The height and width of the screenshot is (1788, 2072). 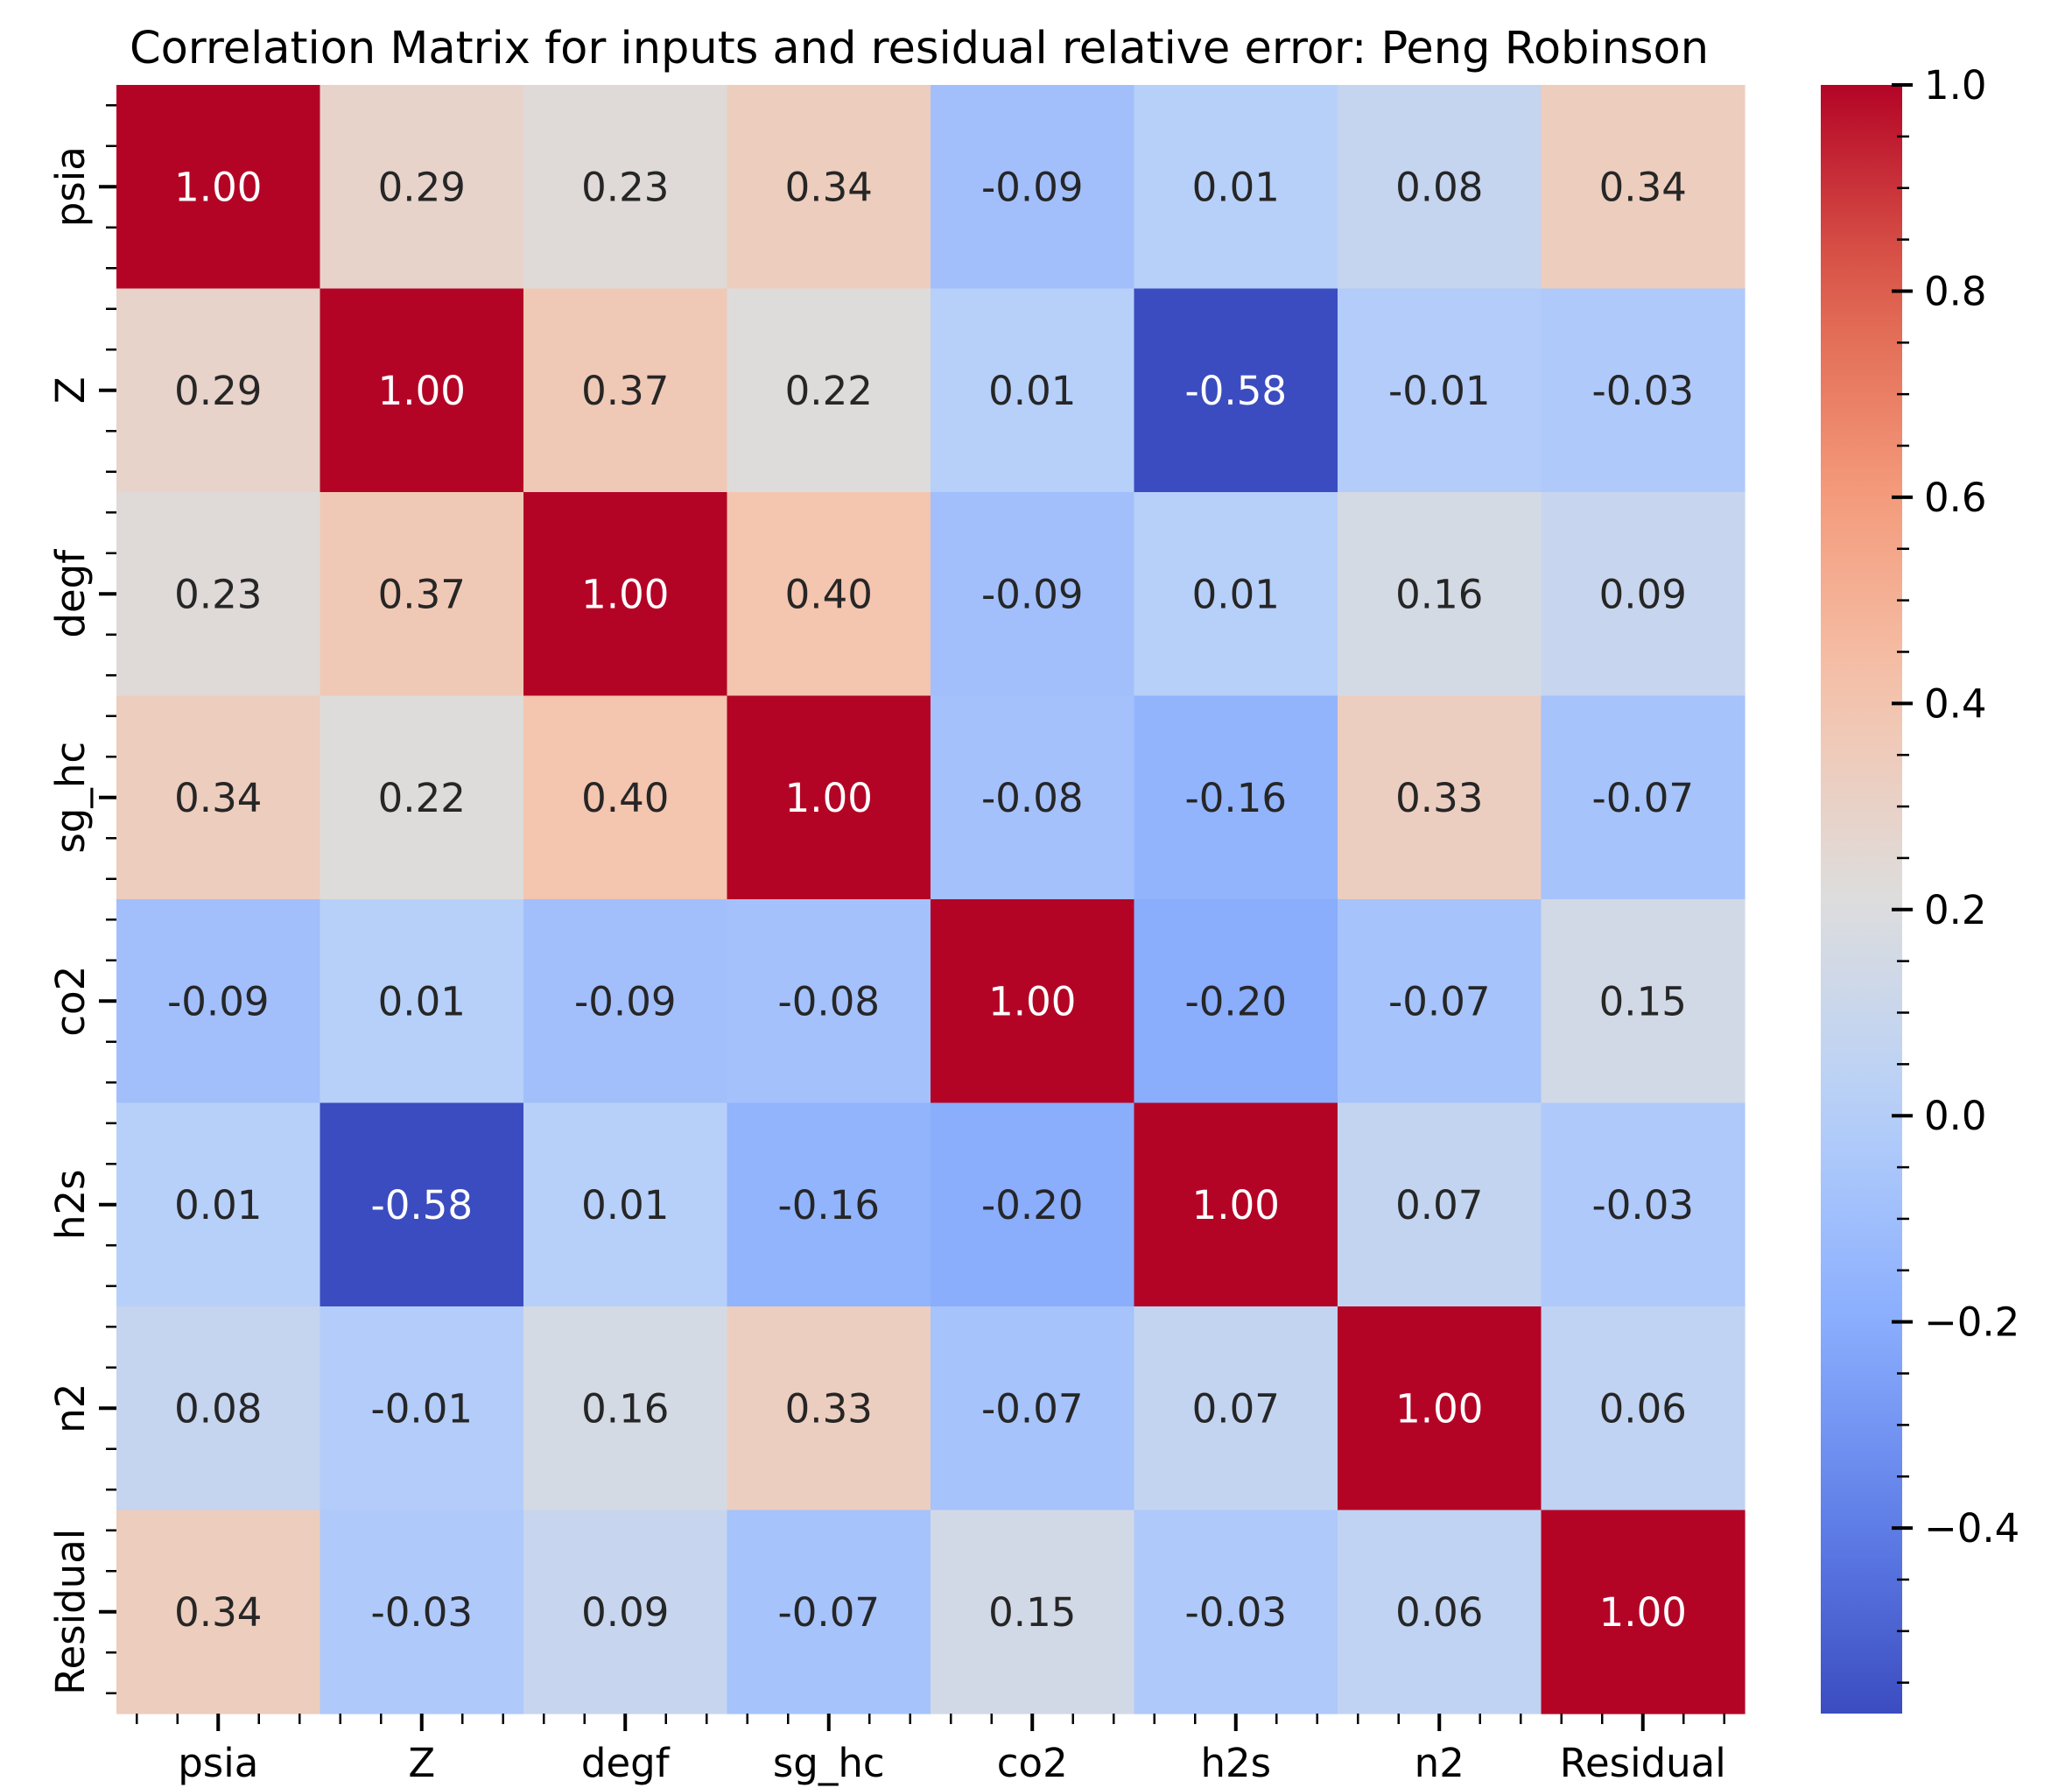 I want to click on heatmap-cell-degf-sg-hc, so click(x=829, y=594).